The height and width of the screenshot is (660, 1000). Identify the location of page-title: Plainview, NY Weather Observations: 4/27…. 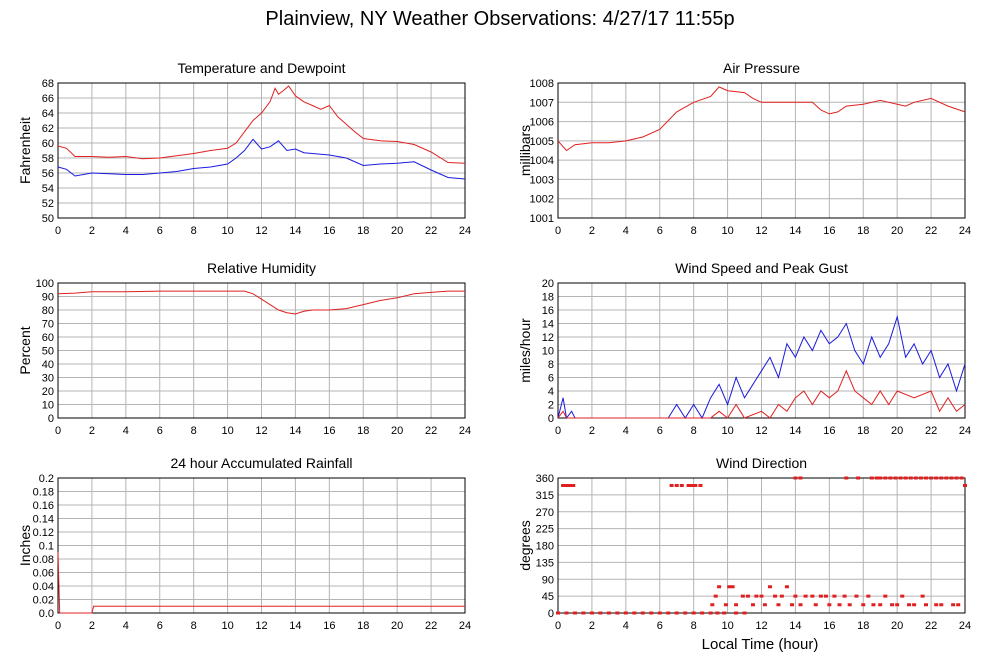
(500, 19).